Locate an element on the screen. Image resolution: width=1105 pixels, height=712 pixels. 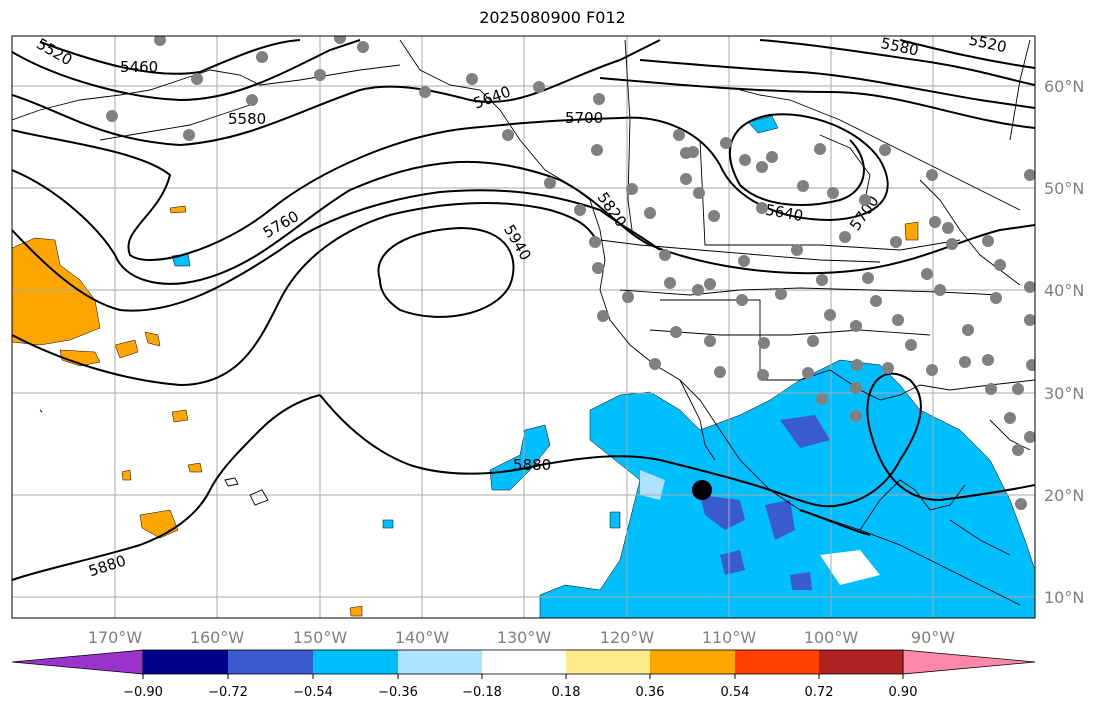
lat-tick: 10°N is located at coordinates (1064, 597).